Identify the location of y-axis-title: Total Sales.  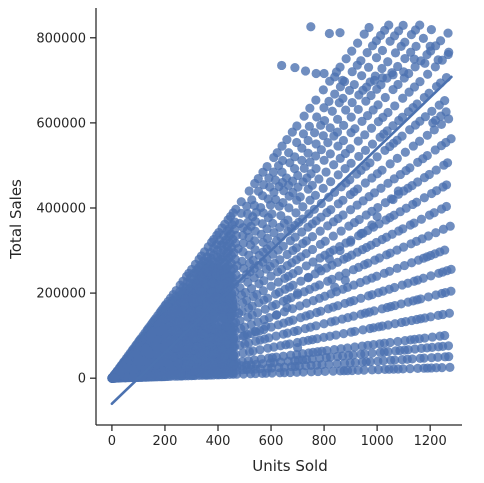
(16, 219).